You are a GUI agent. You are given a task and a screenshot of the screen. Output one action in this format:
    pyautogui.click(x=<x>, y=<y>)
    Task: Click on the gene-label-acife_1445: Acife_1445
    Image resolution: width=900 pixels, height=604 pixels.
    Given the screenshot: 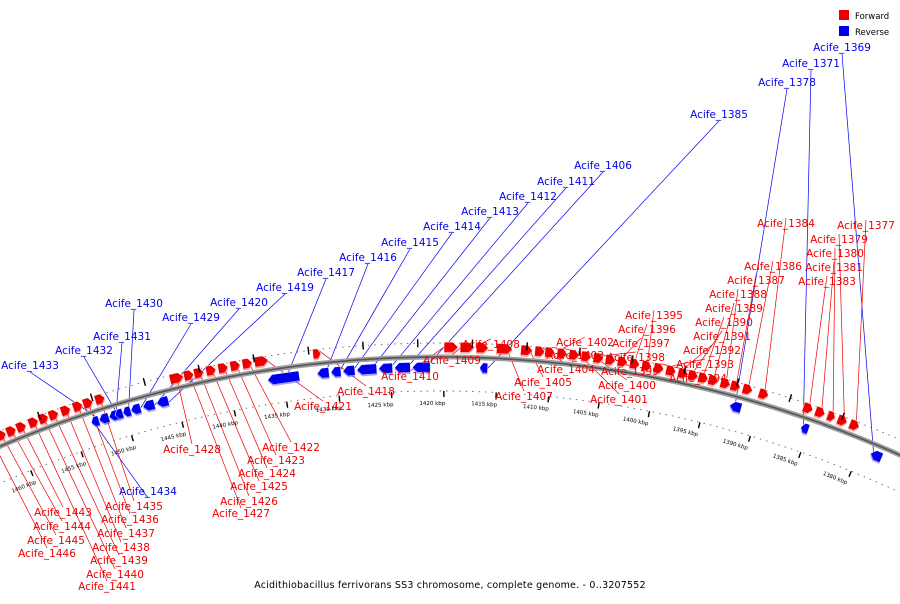 What is the action you would take?
    pyautogui.click(x=56, y=541)
    